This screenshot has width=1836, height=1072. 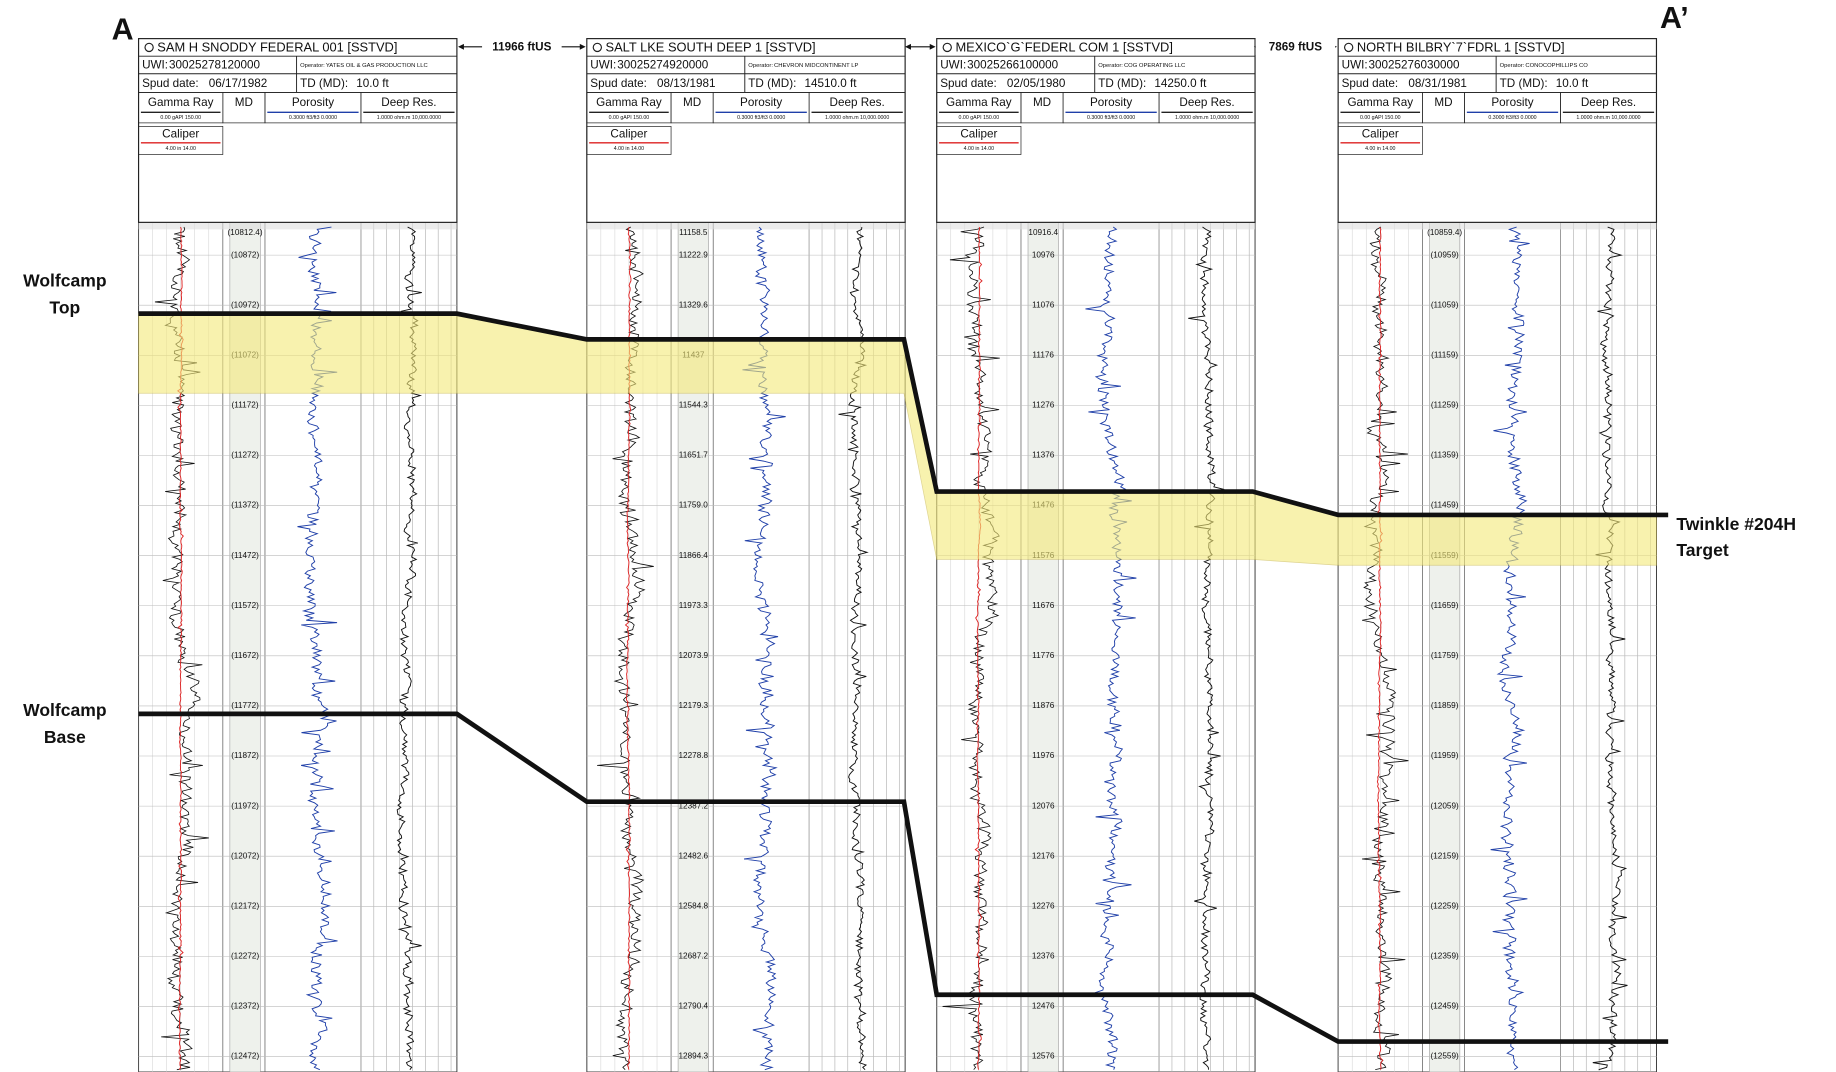 What do you see at coordinates (1043, 956) in the screenshot?
I see `depth-label: 12376` at bounding box center [1043, 956].